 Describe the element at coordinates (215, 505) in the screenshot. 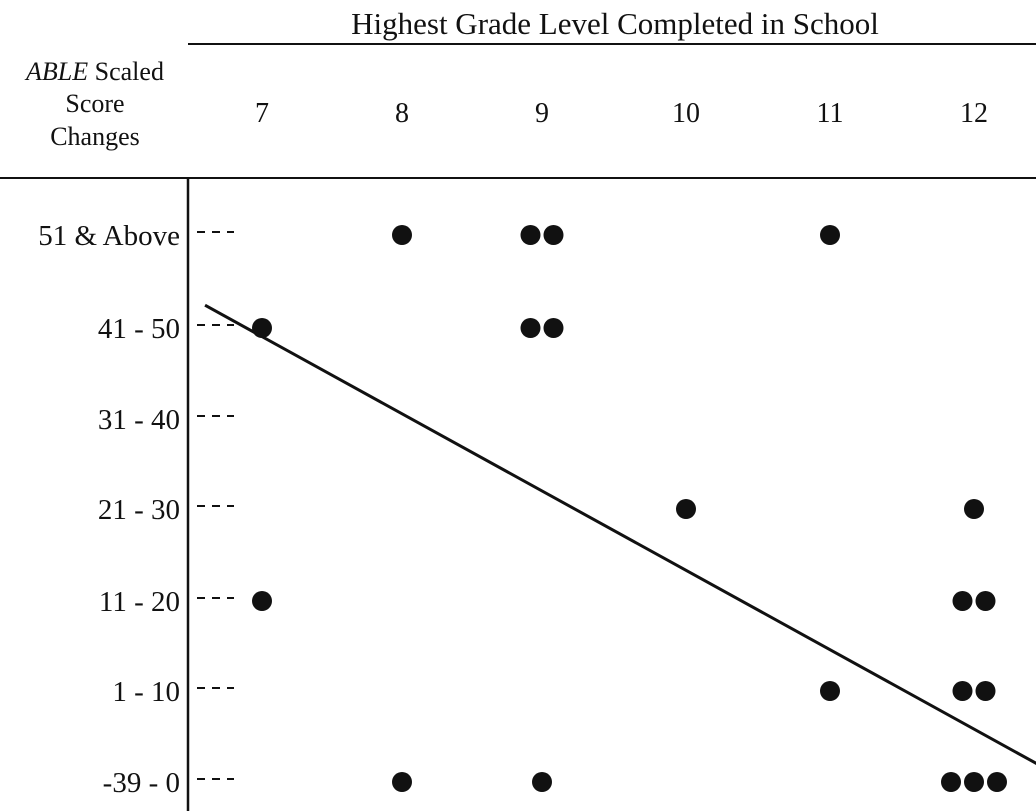

I see `y-tick-dashes` at that location.